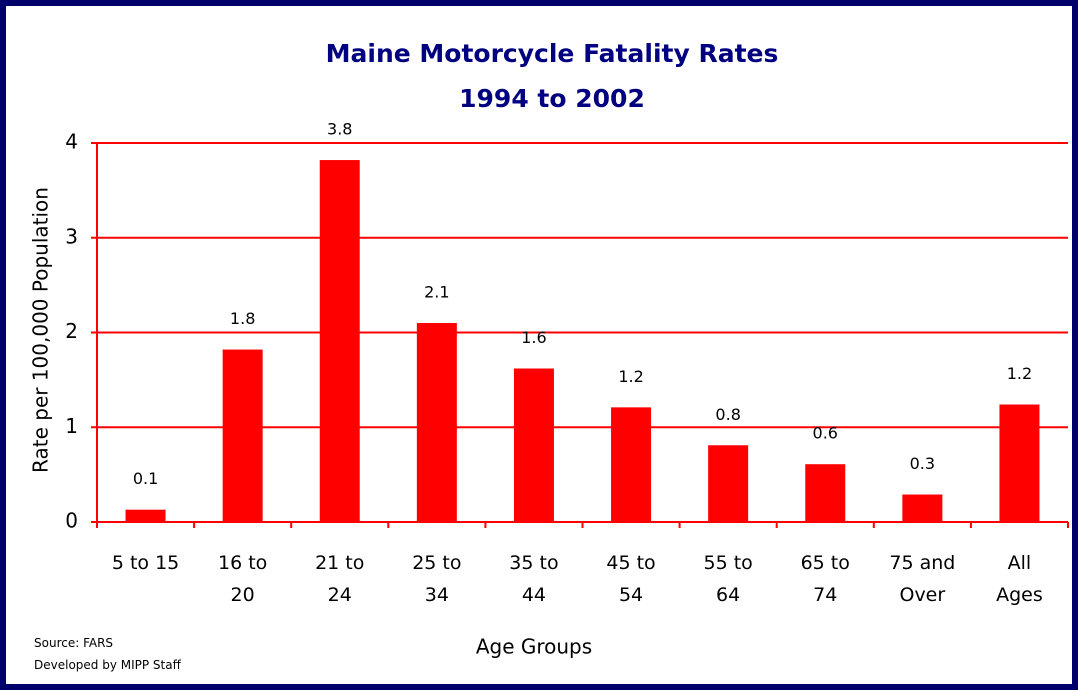  I want to click on value-label: 1.8, so click(242, 318).